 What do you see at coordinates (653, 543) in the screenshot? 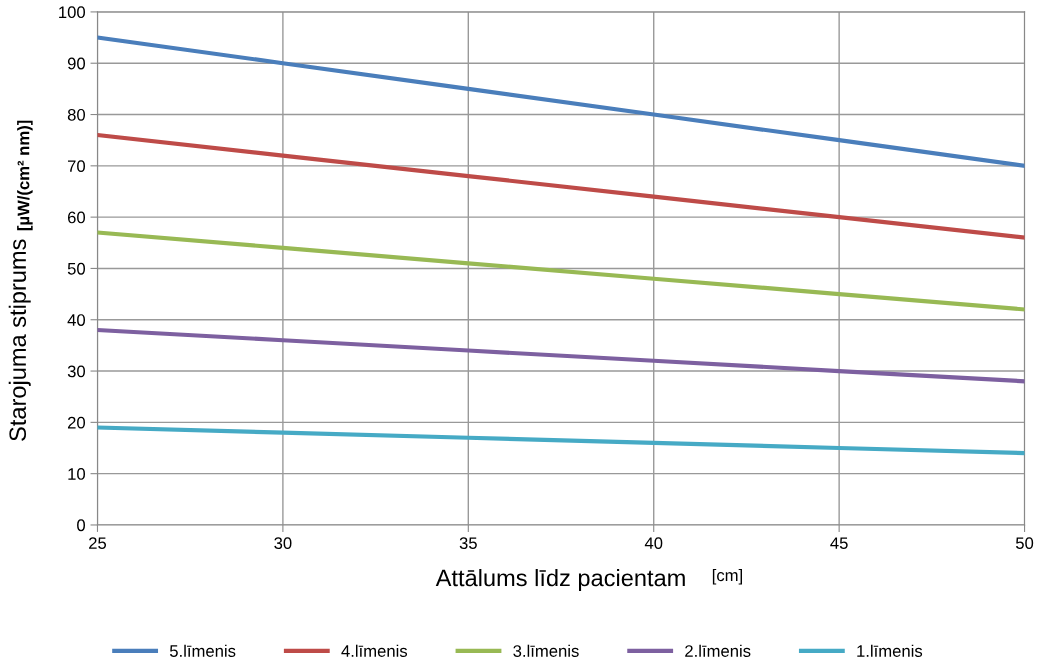
I see `x-tick-label: 40` at bounding box center [653, 543].